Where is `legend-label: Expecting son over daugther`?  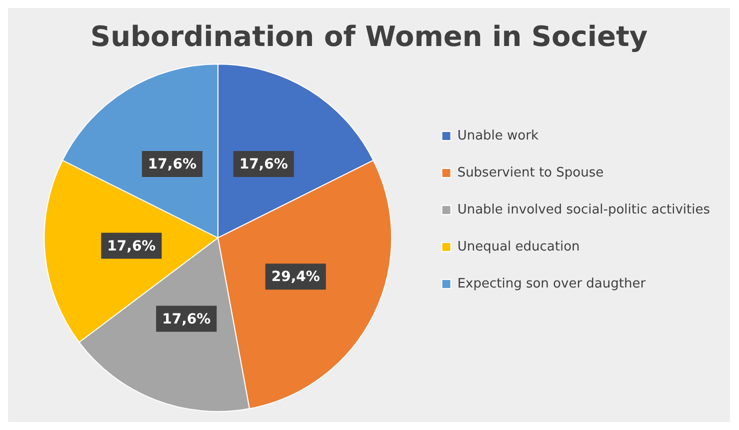 legend-label: Expecting son over daugther is located at coordinates (551, 284).